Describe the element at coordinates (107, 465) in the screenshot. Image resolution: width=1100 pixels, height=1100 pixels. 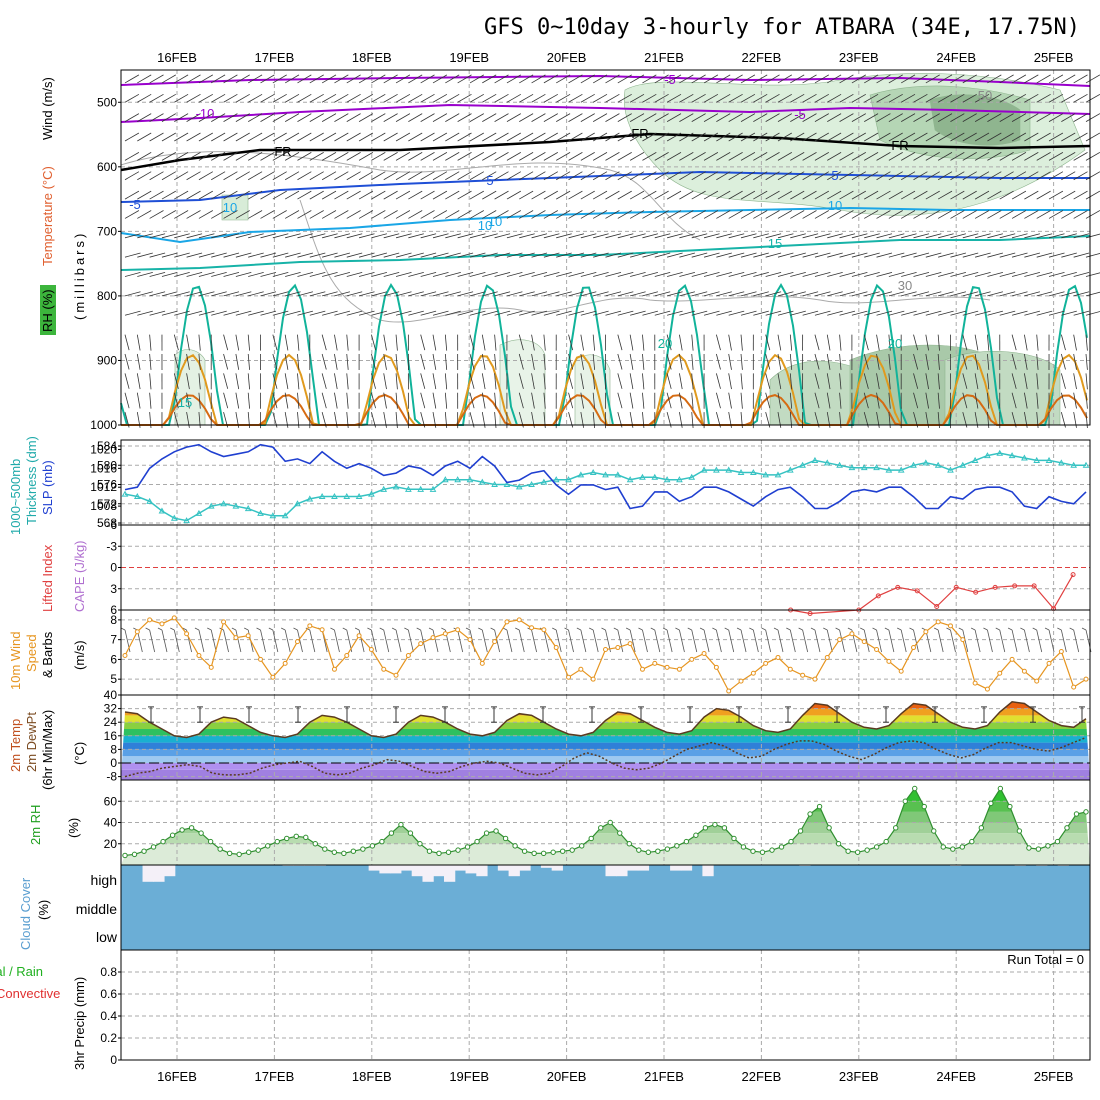
I see `slp-thick-tick-580: 580` at that location.